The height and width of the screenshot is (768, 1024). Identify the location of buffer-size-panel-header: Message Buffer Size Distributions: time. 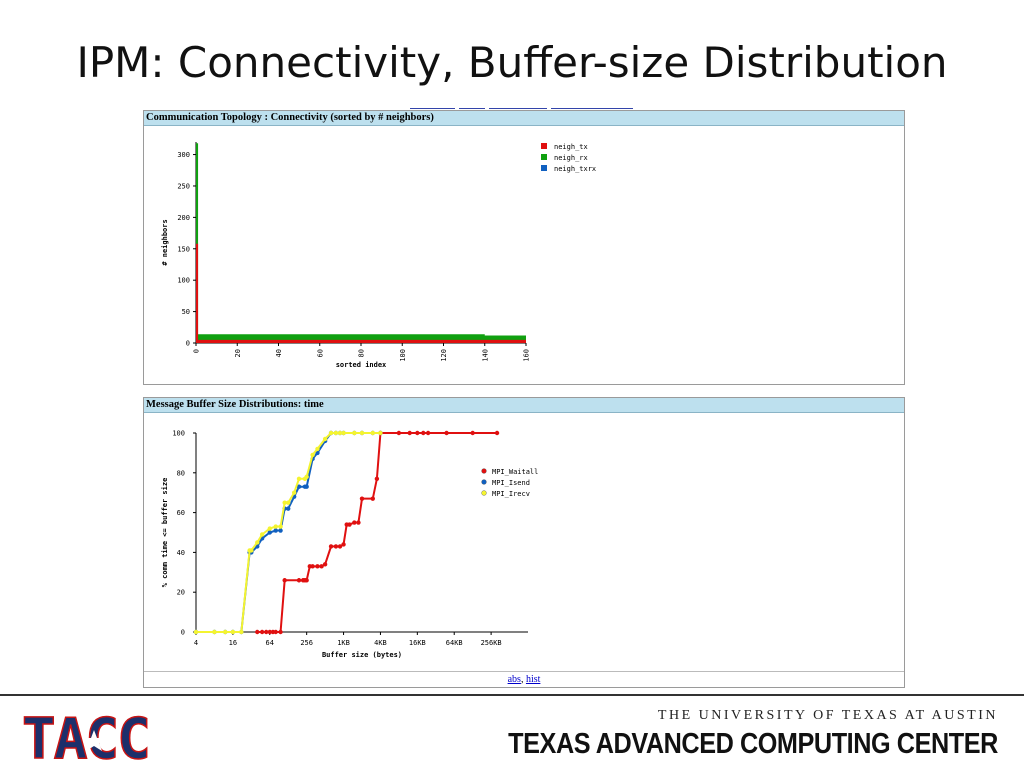
(524, 405).